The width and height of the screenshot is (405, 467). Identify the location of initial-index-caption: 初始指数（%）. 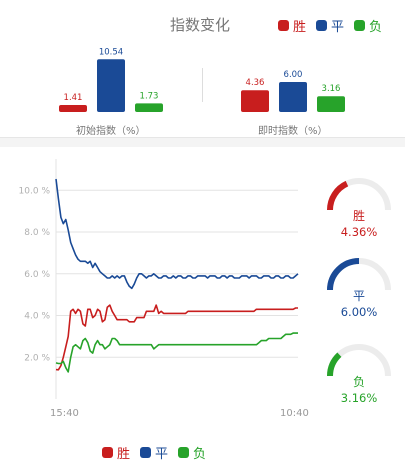
(111, 131).